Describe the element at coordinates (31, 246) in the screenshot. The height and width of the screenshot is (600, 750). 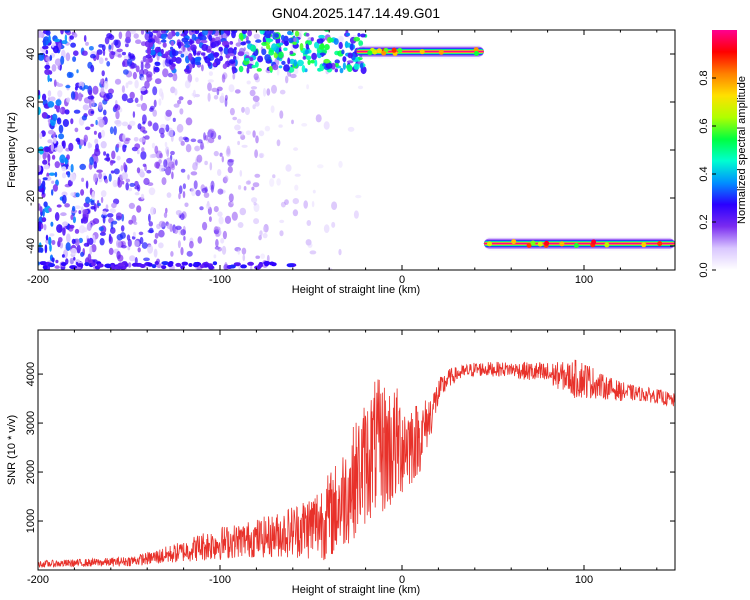
I see `spectrogram-y-tick-label: -40` at that location.